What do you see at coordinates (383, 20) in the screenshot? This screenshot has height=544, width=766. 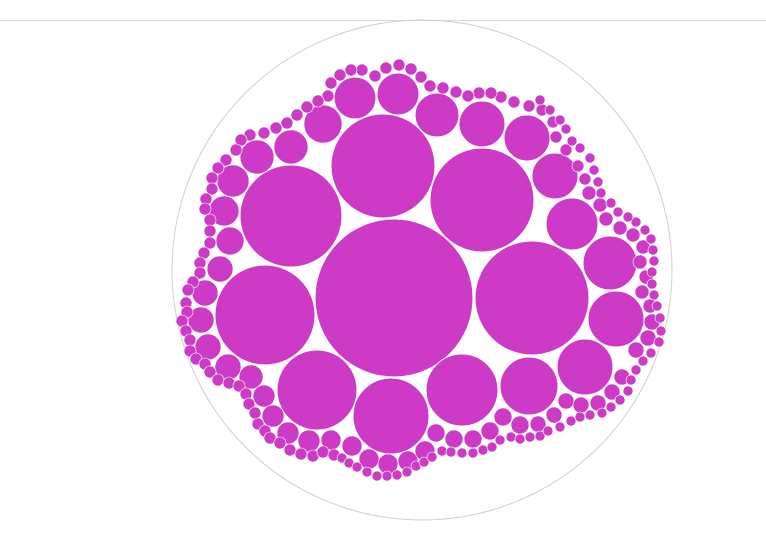 I see `top-divider` at bounding box center [383, 20].